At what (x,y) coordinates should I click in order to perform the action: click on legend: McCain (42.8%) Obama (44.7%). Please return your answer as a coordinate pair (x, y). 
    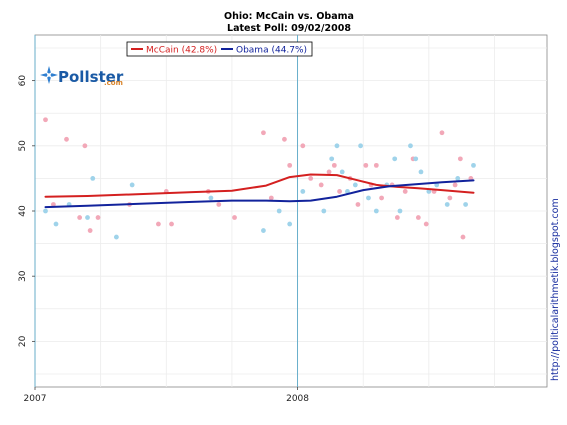
    Looking at the image, I should click on (219, 49).